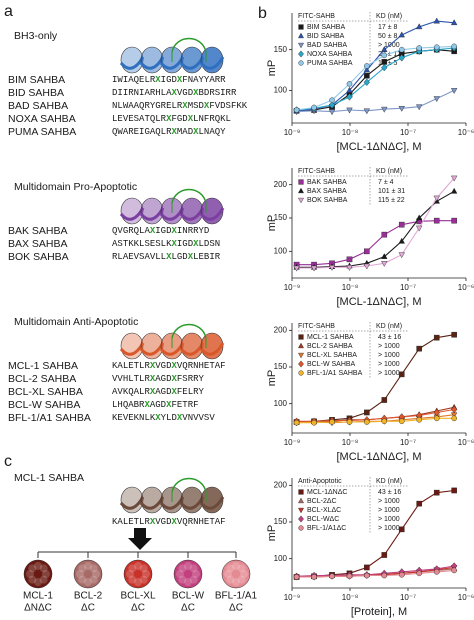 This screenshot has height=620, width=474. I want to click on protein-blob, so click(236, 574).